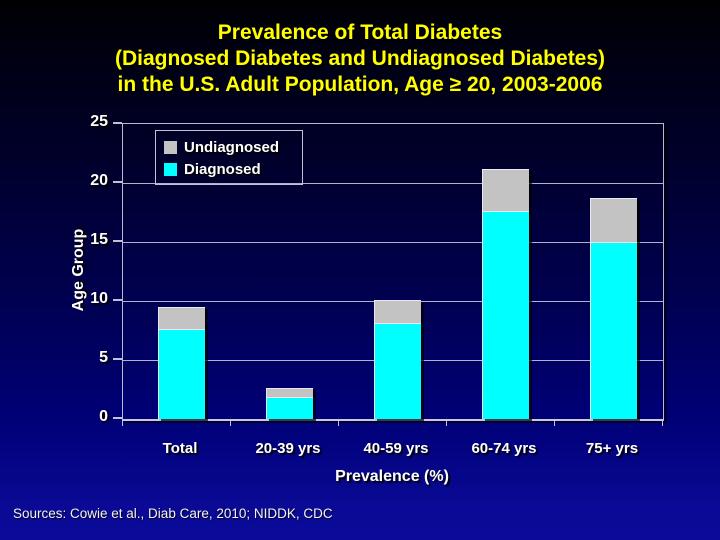 This screenshot has height=540, width=720. What do you see at coordinates (222, 169) in the screenshot?
I see `legend-label-diagnosed: Diagnosed` at bounding box center [222, 169].